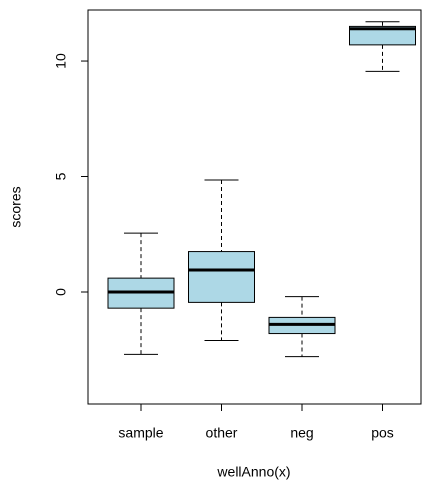 The image size is (429, 484). I want to click on y-tick-label: 10, so click(61, 61).